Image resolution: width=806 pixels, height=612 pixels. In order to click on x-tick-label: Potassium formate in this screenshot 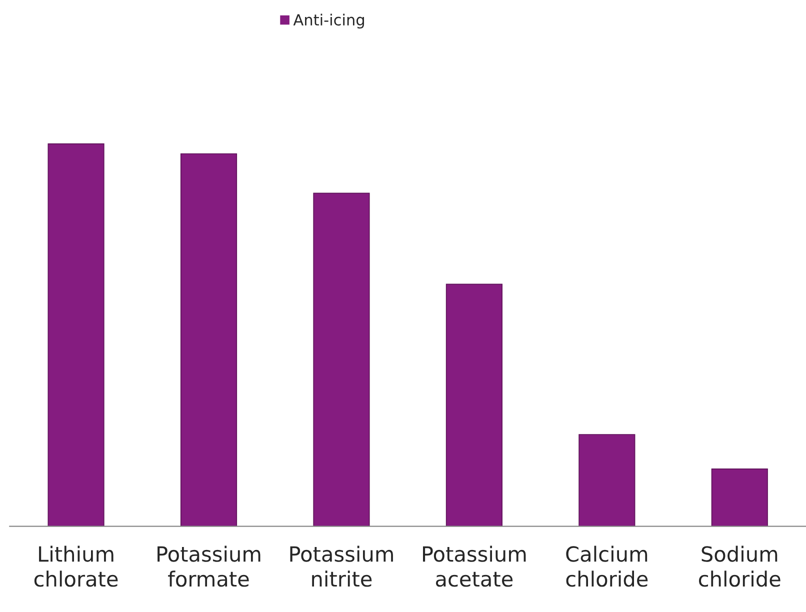, I will do `click(209, 566)`.